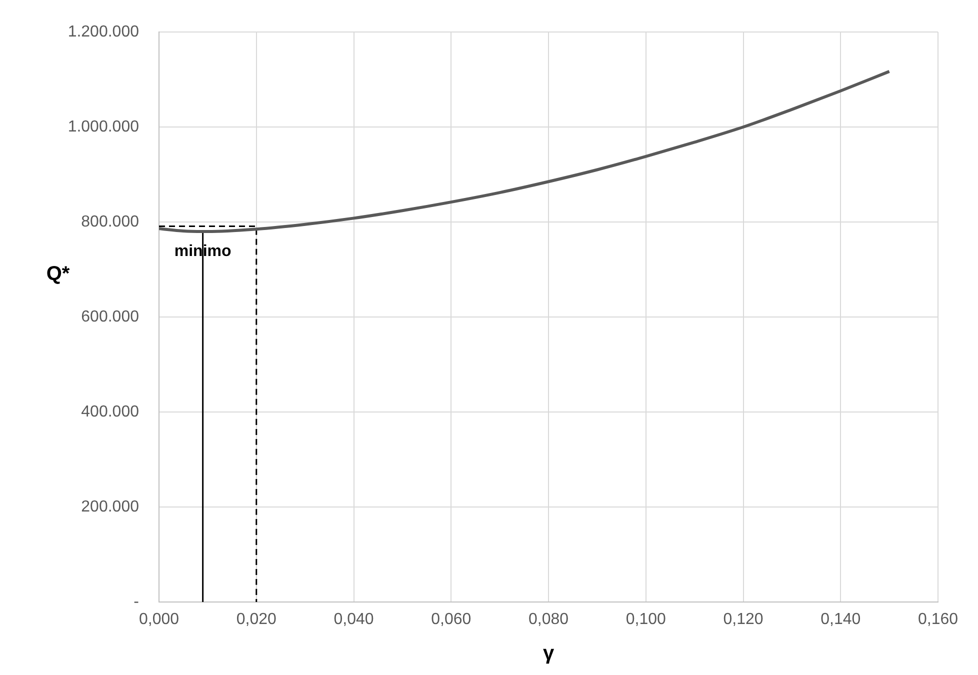 The image size is (978, 675). I want to click on y-tick-label: 400.000, so click(110, 411).